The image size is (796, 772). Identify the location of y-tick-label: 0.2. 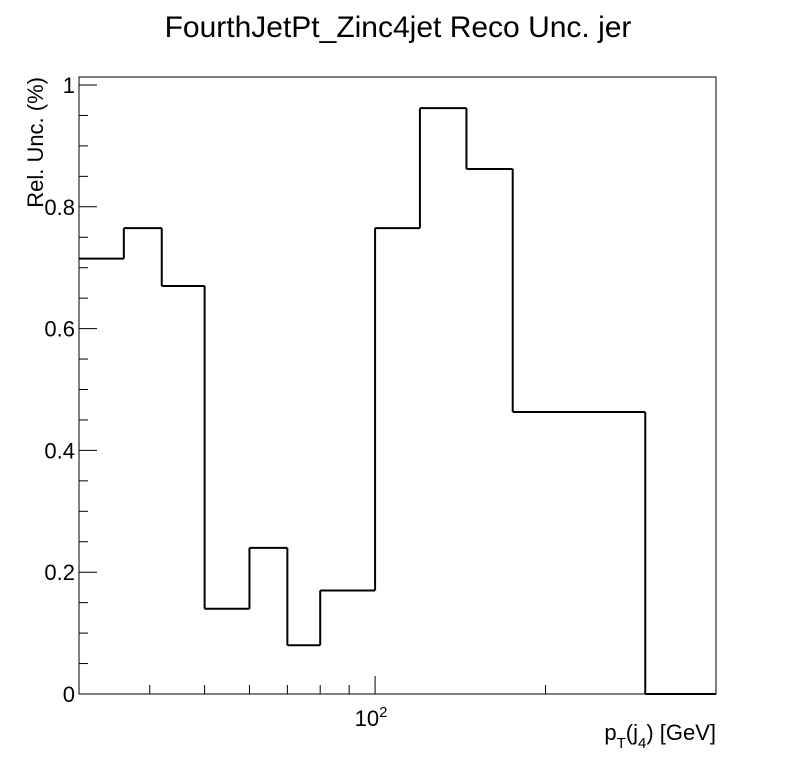
(59, 572).